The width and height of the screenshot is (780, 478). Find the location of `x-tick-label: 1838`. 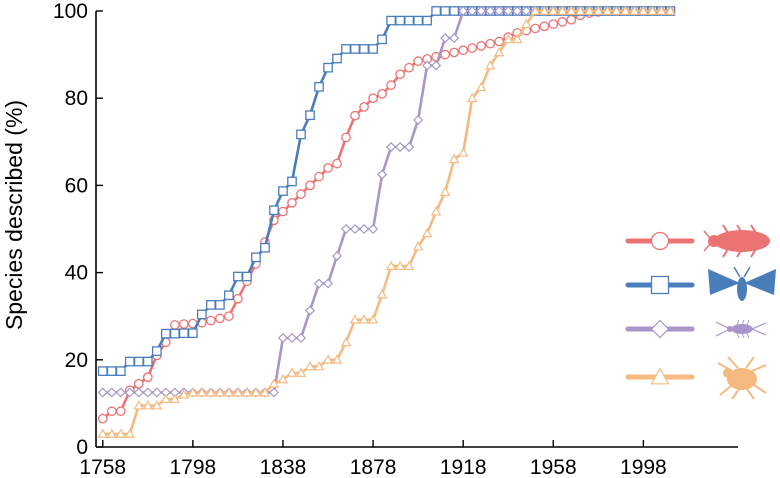

x-tick-label: 1838 is located at coordinates (283, 467).